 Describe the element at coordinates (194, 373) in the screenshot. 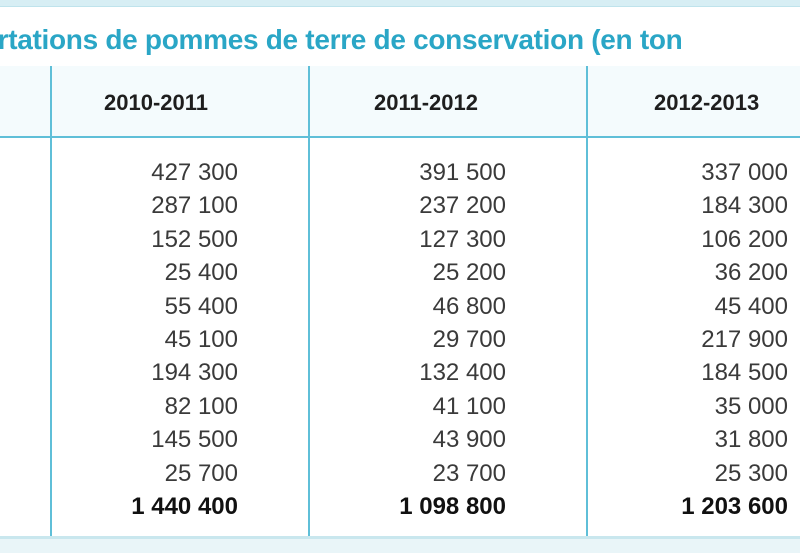

I see `table-cell: 194 300` at that location.